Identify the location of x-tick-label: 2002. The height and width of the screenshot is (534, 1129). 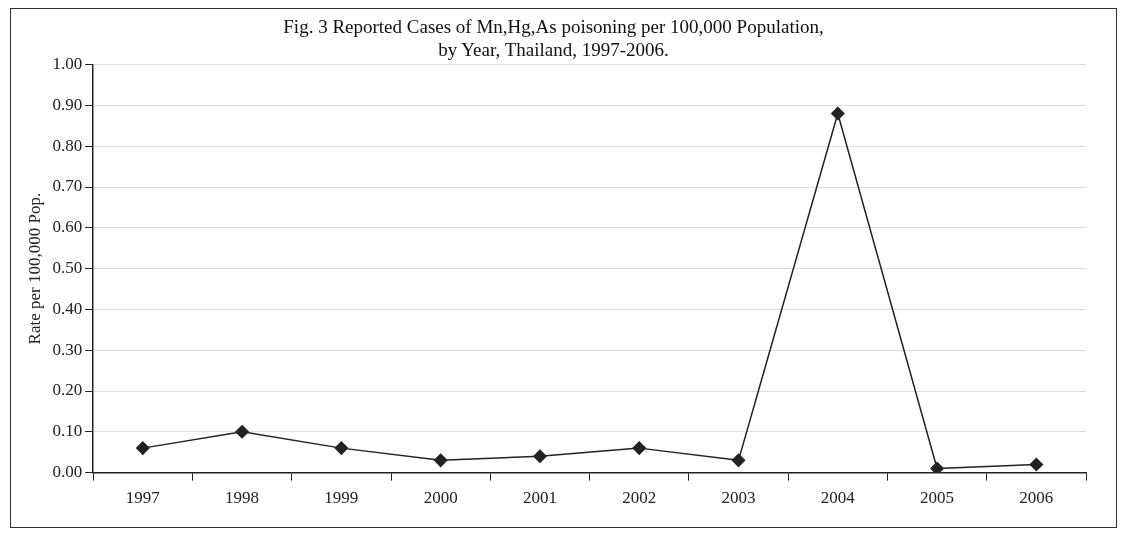
(639, 498).